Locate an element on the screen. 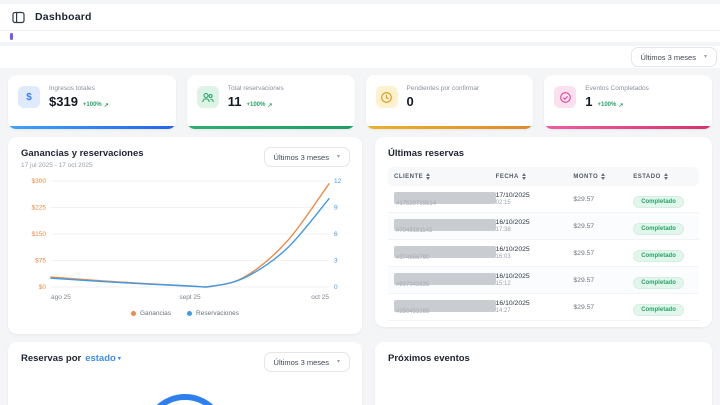 The height and width of the screenshot is (405, 720). stat-label: Eventos Completados is located at coordinates (617, 88).